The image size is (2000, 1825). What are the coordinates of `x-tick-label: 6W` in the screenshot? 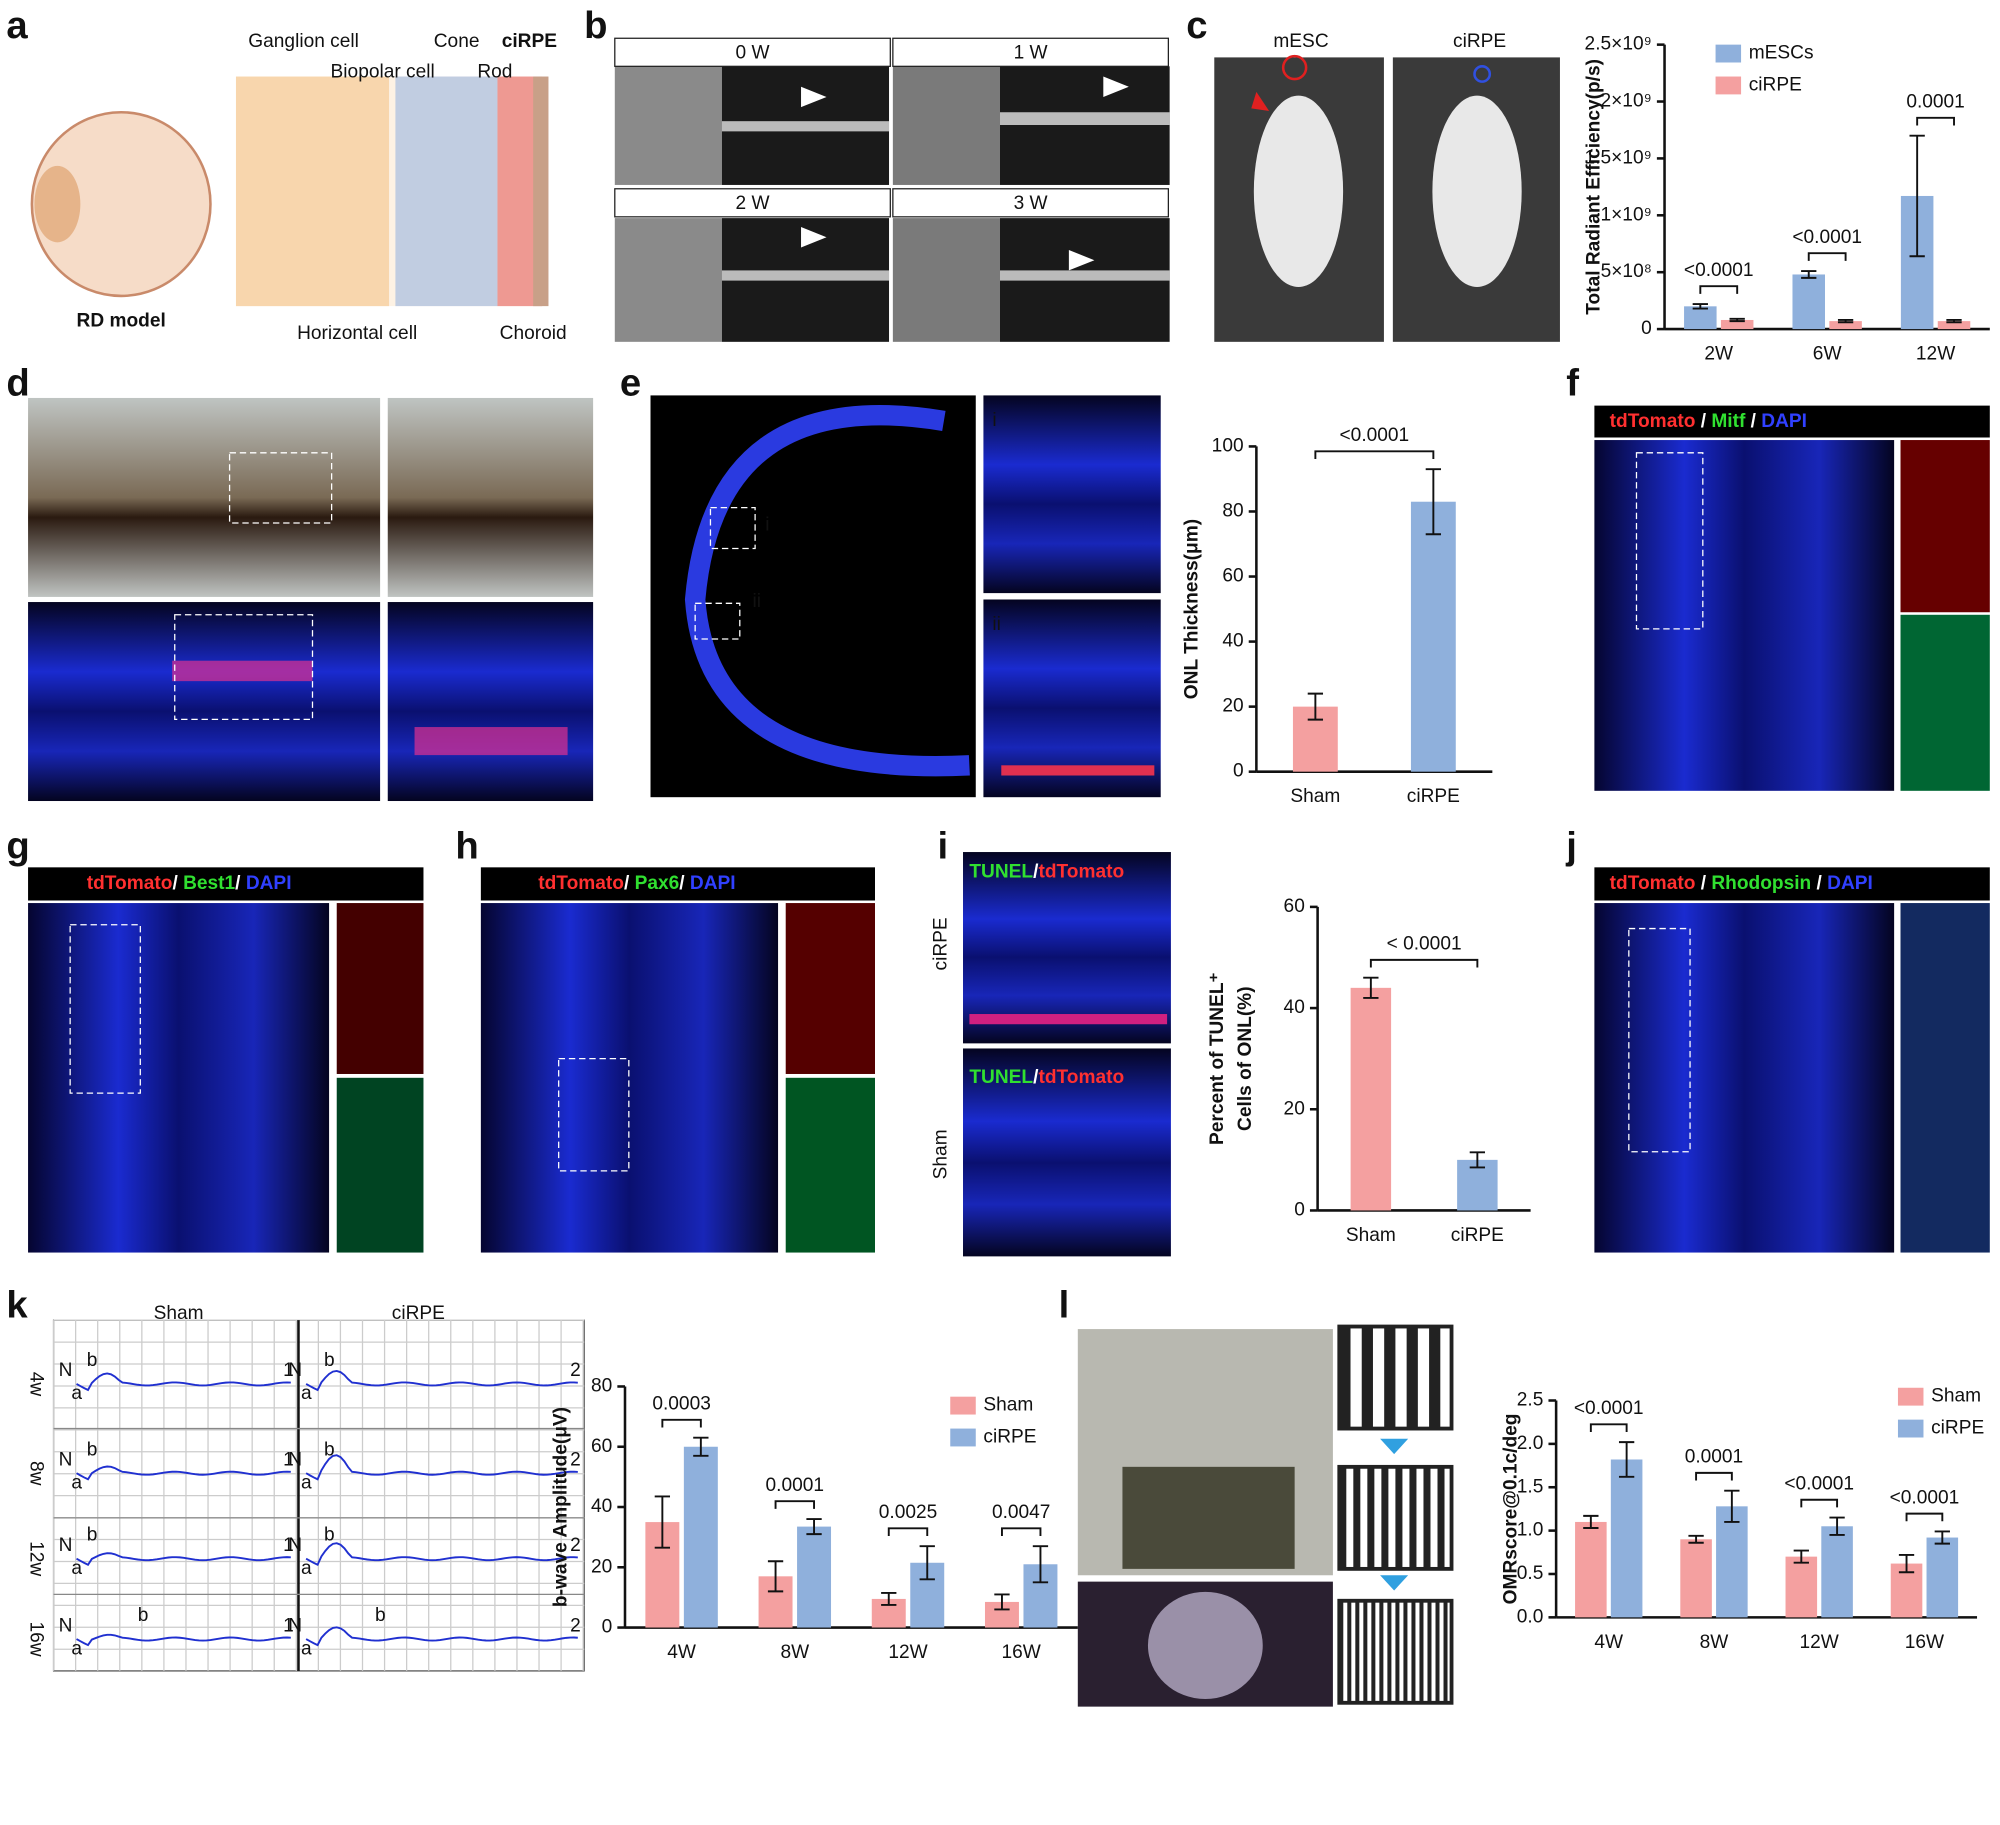 It's located at (1827, 354).